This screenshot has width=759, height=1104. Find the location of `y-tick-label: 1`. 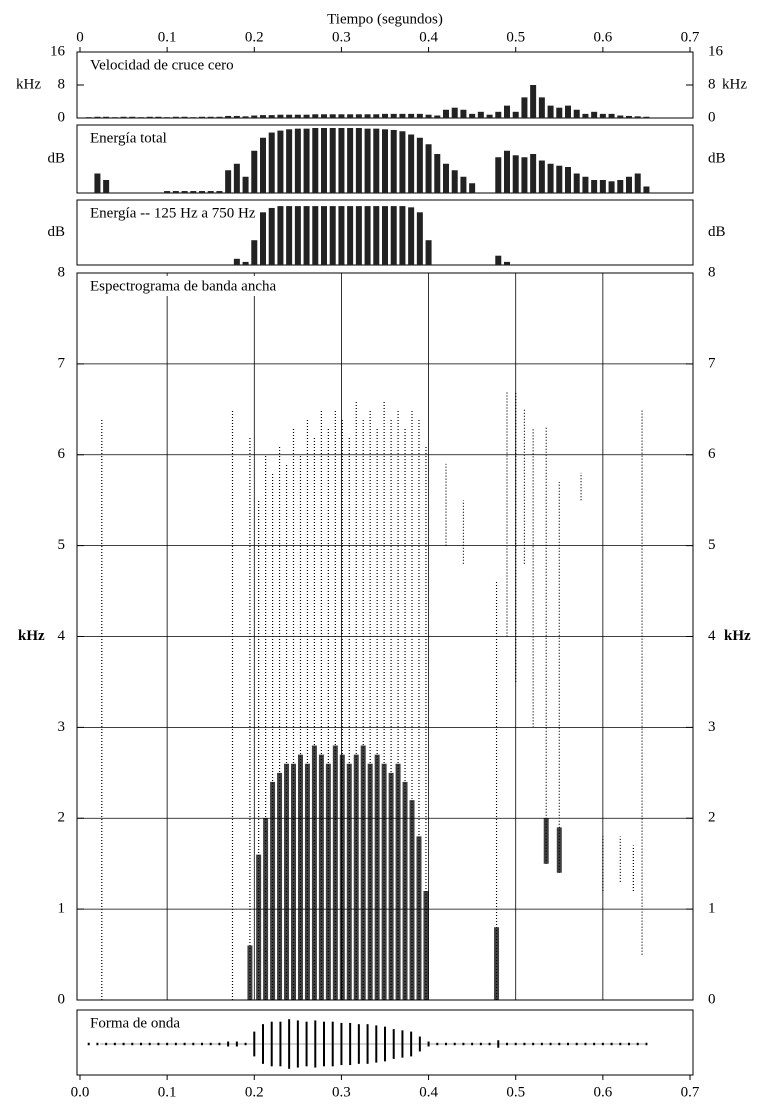

y-tick-label: 1 is located at coordinates (62, 909).